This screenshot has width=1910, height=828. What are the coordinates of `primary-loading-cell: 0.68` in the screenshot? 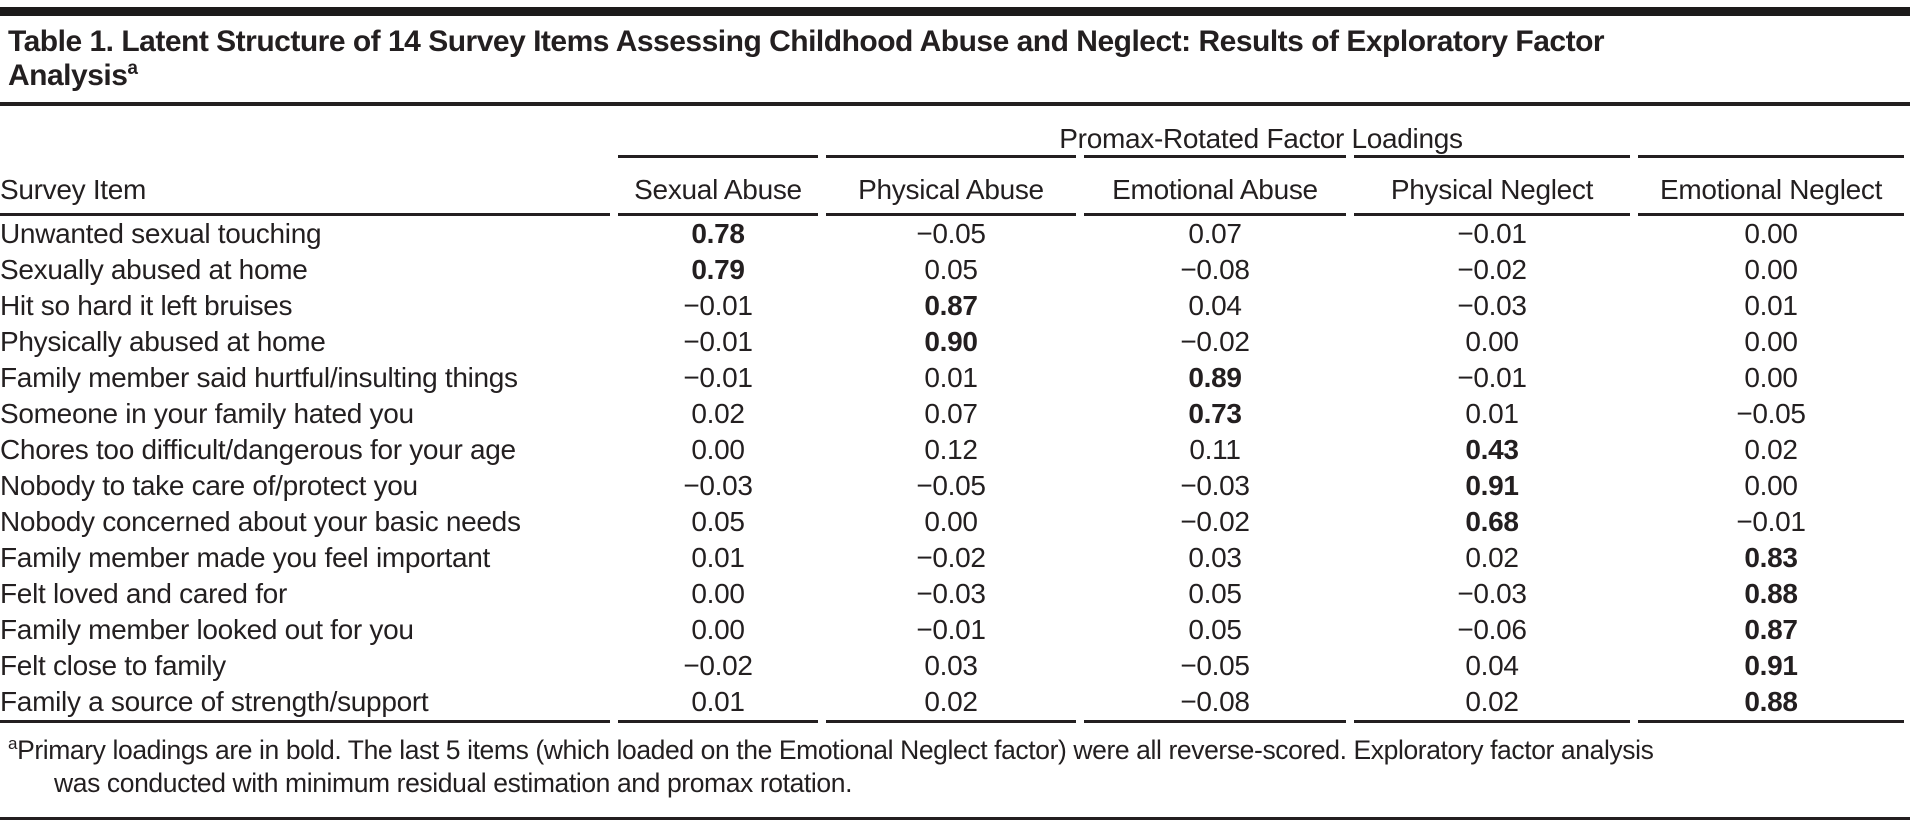 It's located at (1492, 521).